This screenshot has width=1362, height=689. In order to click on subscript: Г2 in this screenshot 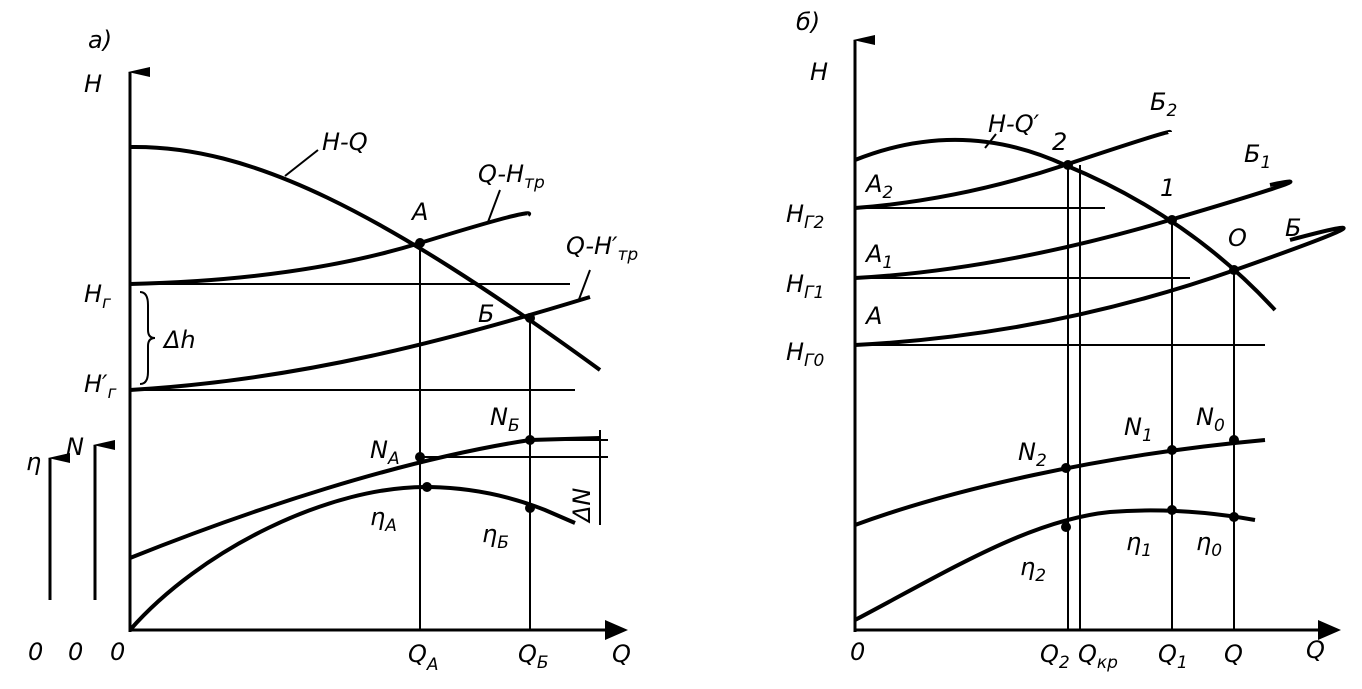, I will do `click(814, 223)`.